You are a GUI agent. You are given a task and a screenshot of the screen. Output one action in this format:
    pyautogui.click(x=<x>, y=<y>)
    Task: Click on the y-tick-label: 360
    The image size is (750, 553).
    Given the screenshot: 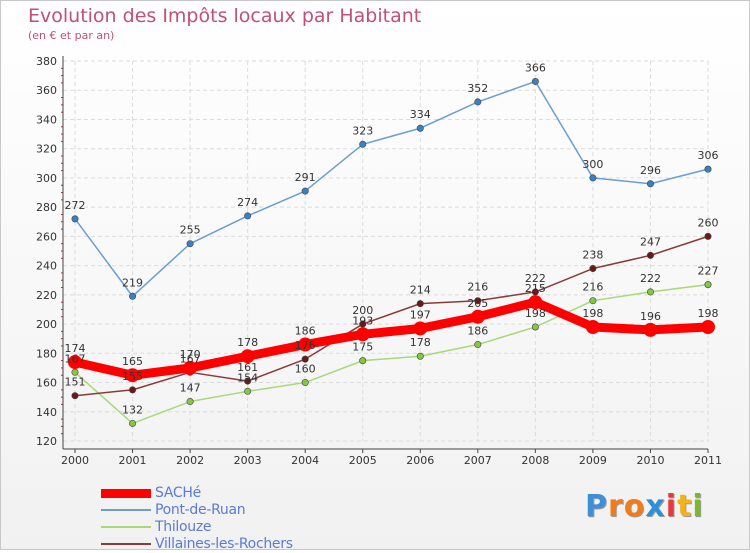 What is the action you would take?
    pyautogui.click(x=46, y=90)
    